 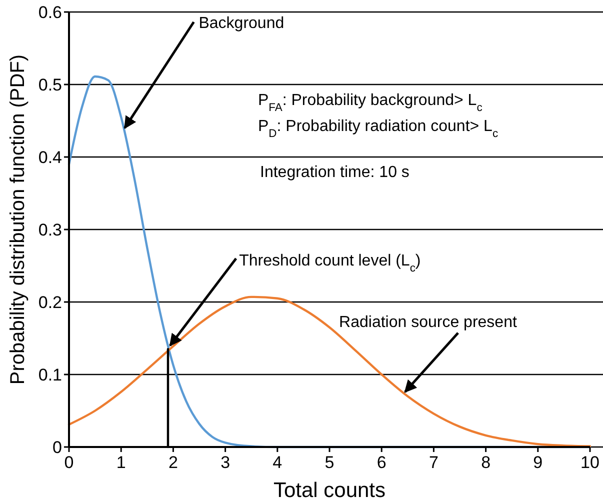 I want to click on y-tick-label: 0.5, so click(x=50, y=85).